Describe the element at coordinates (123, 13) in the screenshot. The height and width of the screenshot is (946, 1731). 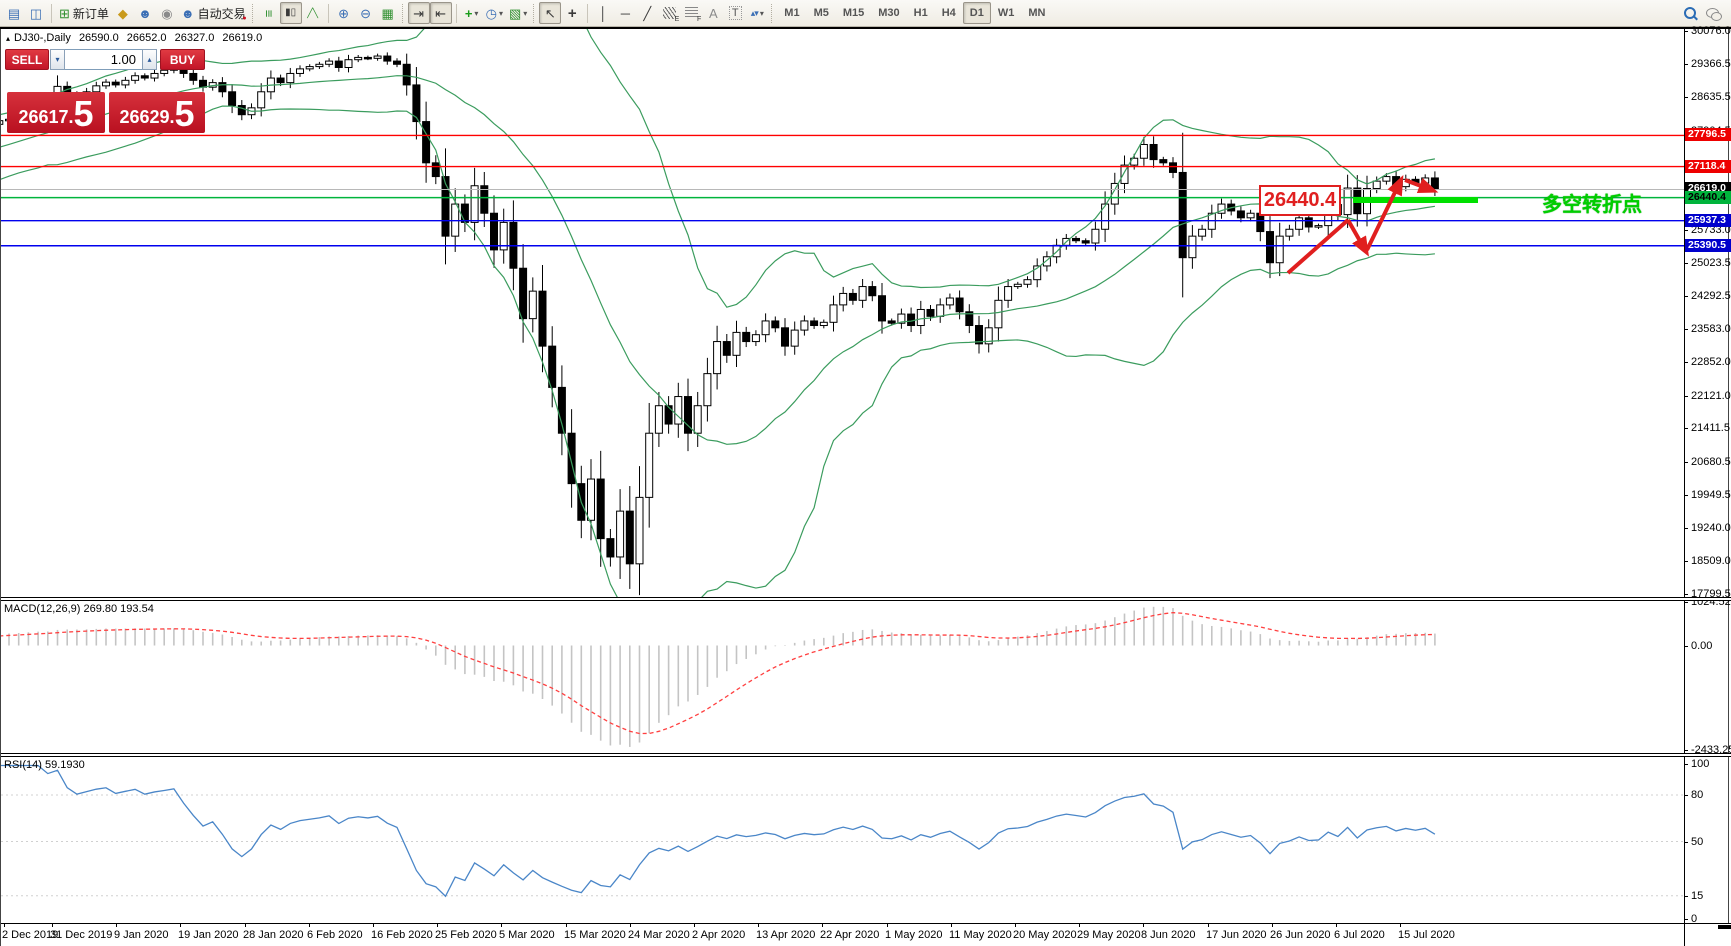
I see `styler-button: ◆` at that location.